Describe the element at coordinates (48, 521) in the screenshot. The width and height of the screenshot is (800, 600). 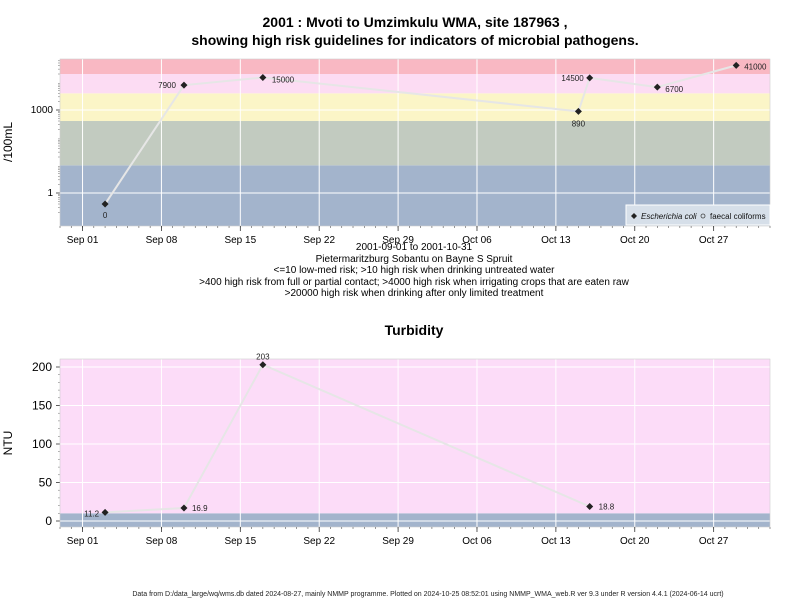
I see `y-tick-label: 0` at that location.